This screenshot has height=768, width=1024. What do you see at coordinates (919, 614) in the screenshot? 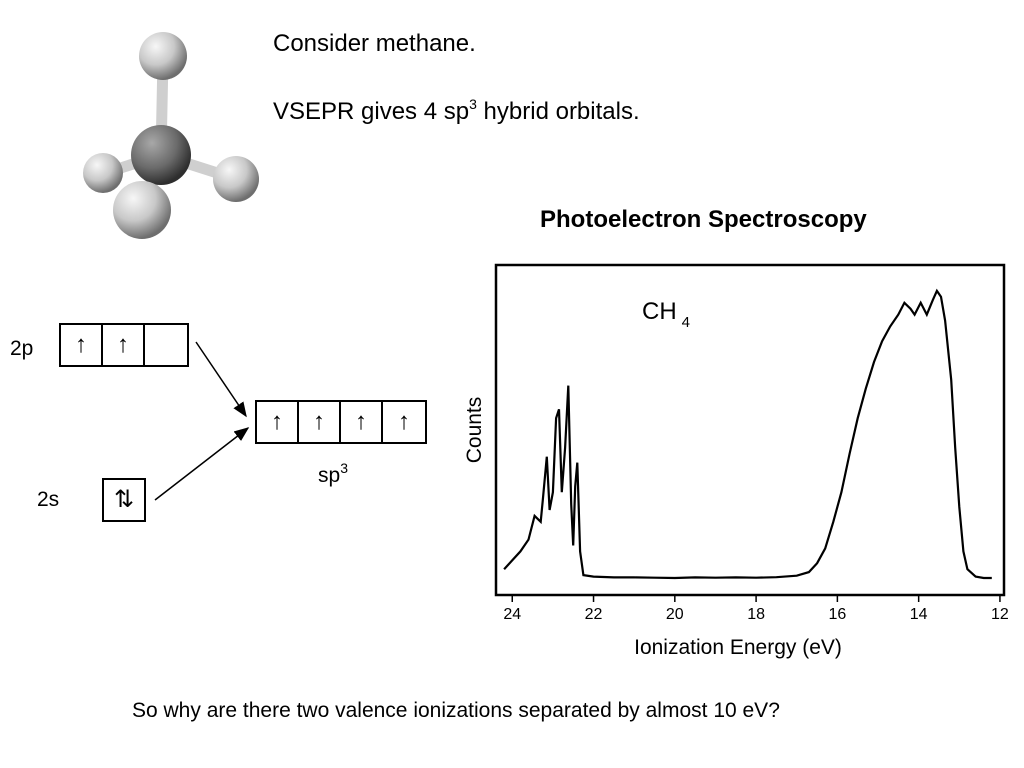
I see `x-tick-label: 14` at bounding box center [919, 614].